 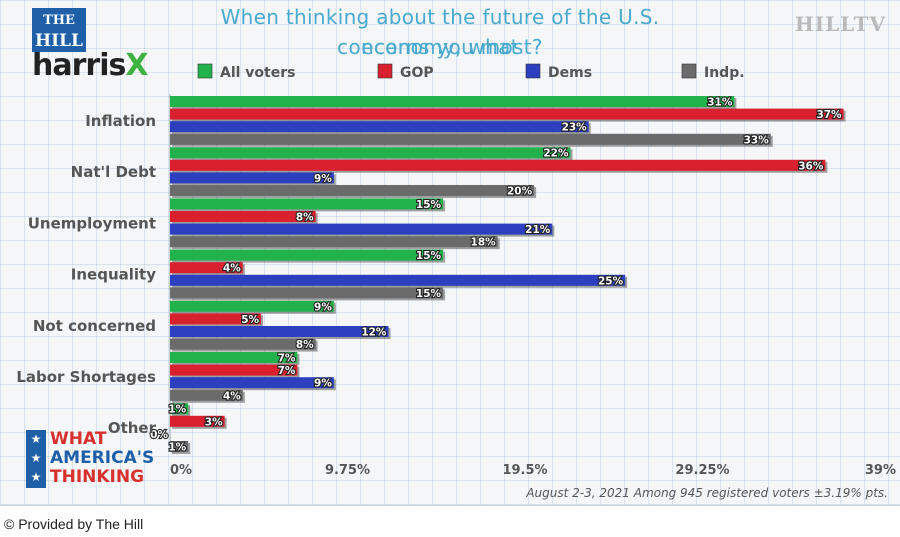 What do you see at coordinates (92, 223) in the screenshot?
I see `category-label: Unemployment` at bounding box center [92, 223].